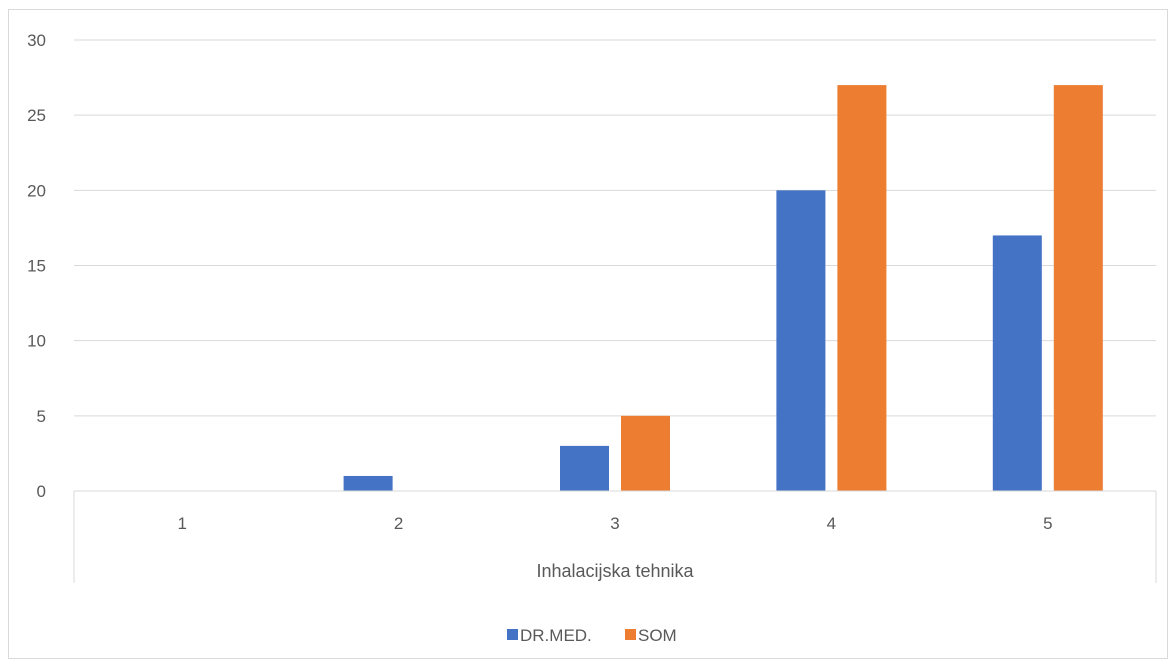 The height and width of the screenshot is (668, 1176). I want to click on y-axis-tick-labels: 0 5 10 15 20 25 30, so click(36, 266).